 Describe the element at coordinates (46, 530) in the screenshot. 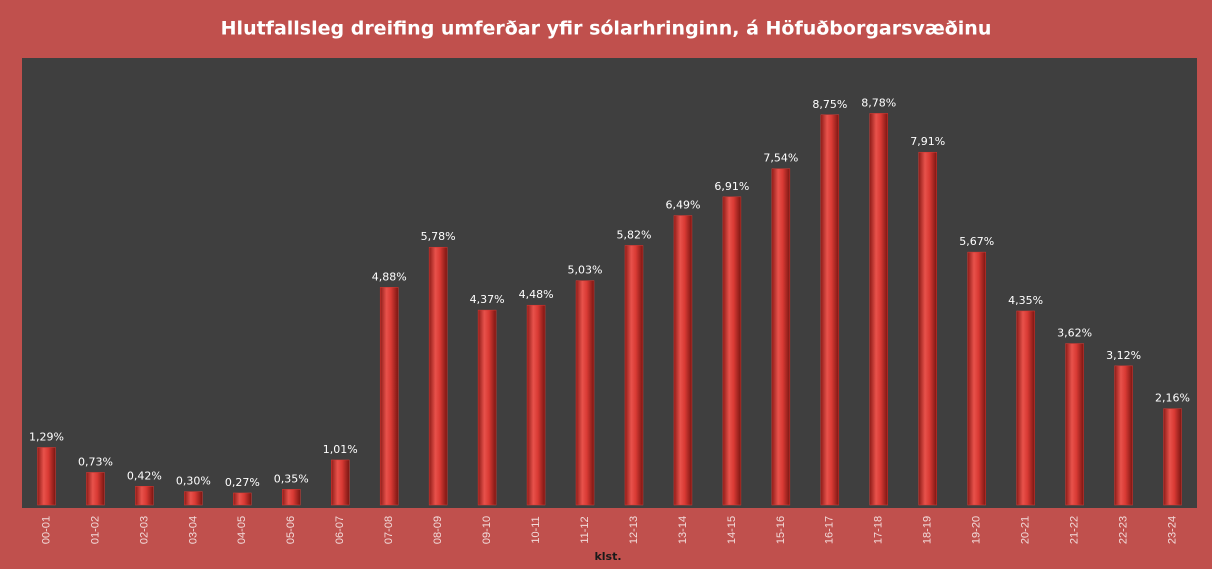

I see `x-tick-label: 00-01` at that location.